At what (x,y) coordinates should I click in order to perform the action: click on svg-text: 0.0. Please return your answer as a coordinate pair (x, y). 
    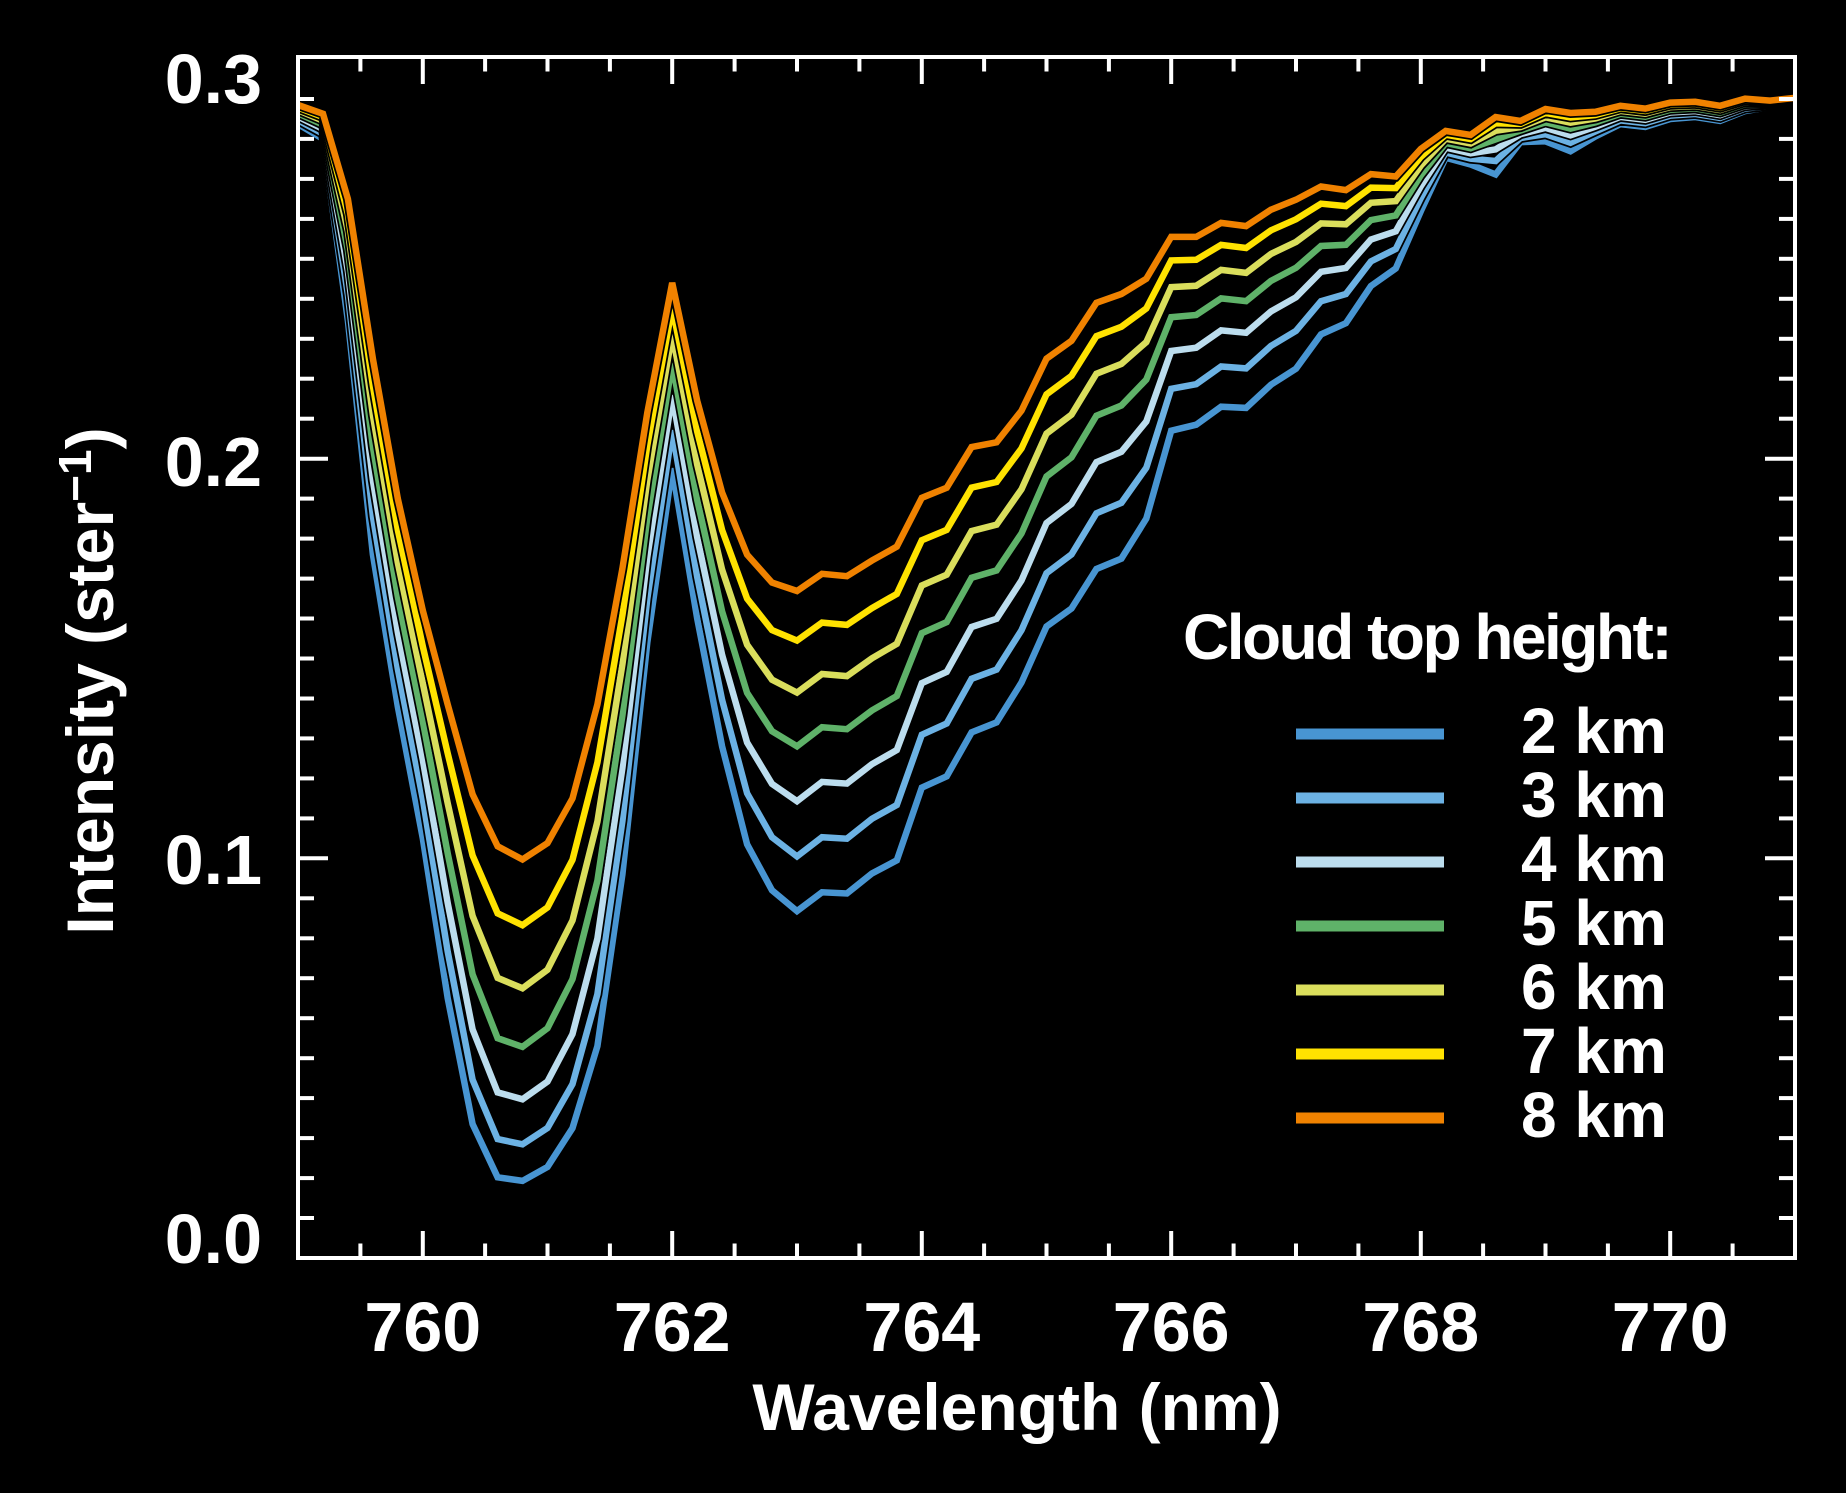
    Looking at the image, I should click on (213, 1239).